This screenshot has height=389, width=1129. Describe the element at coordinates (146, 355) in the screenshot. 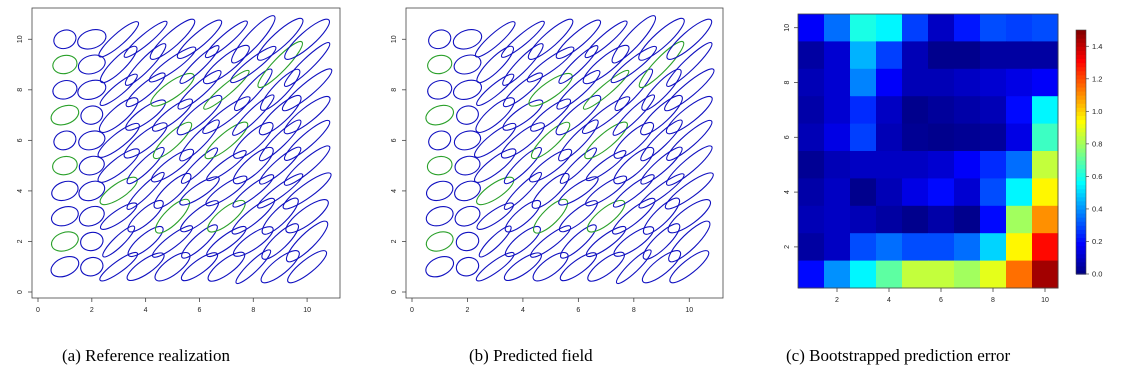

I see `caption-a: (a) Reference realization` at that location.